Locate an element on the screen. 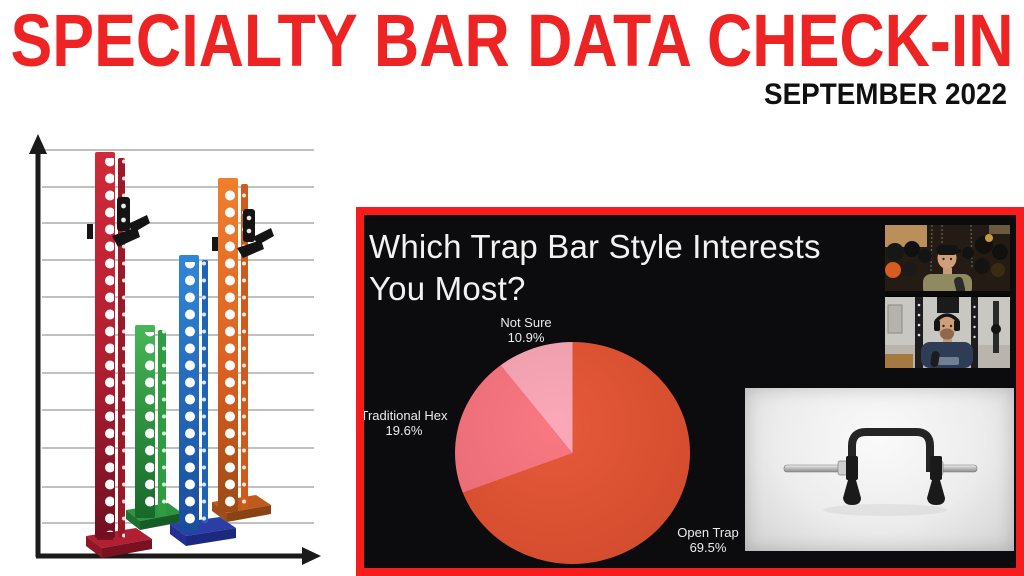  pie-label-not-sure: Not Sure 10.9% is located at coordinates (525, 330).